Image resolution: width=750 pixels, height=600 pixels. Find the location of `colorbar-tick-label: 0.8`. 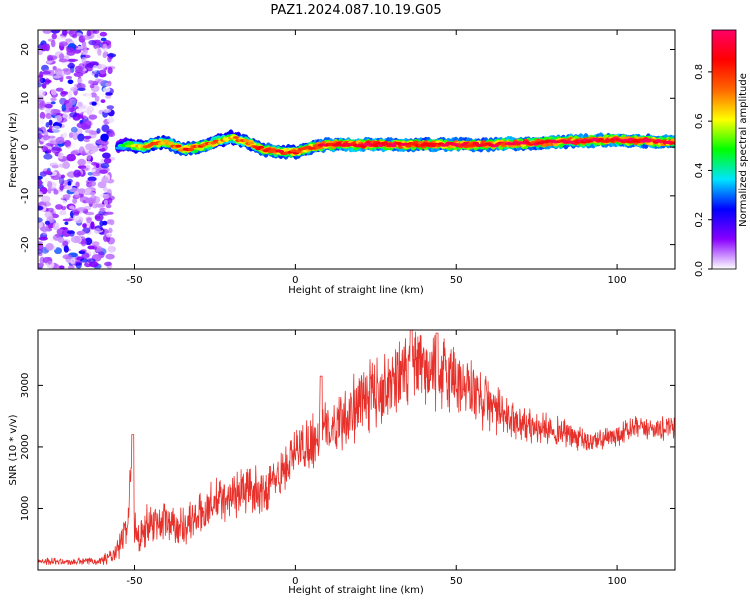

colorbar-tick-label: 0.8 is located at coordinates (699, 72).